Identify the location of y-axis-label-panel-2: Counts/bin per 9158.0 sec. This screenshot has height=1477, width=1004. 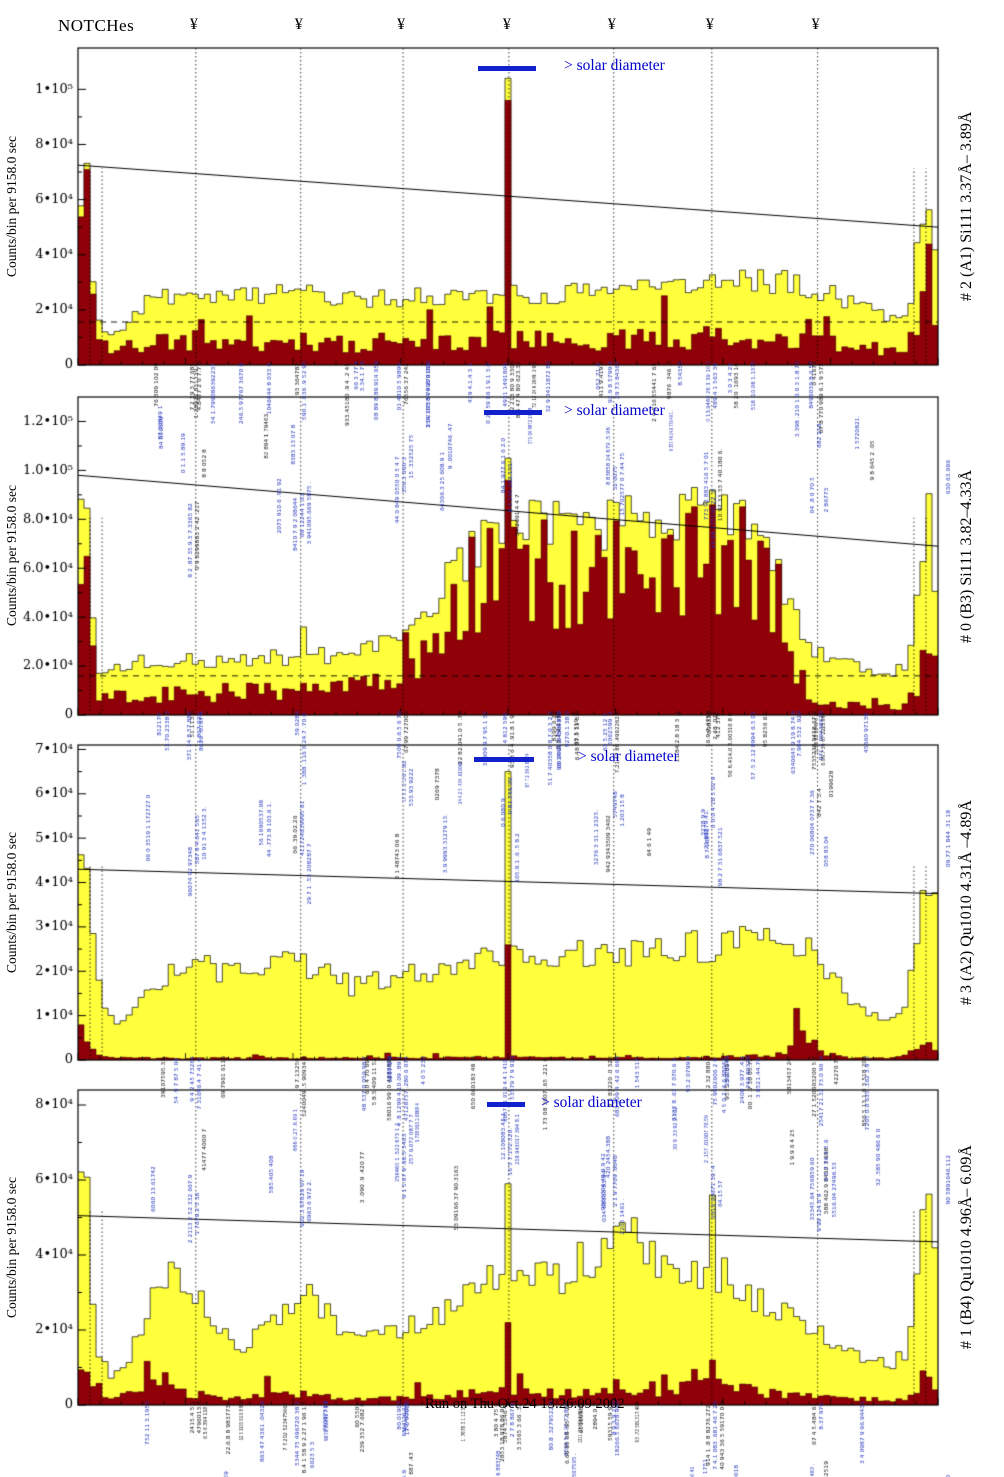
(11, 556).